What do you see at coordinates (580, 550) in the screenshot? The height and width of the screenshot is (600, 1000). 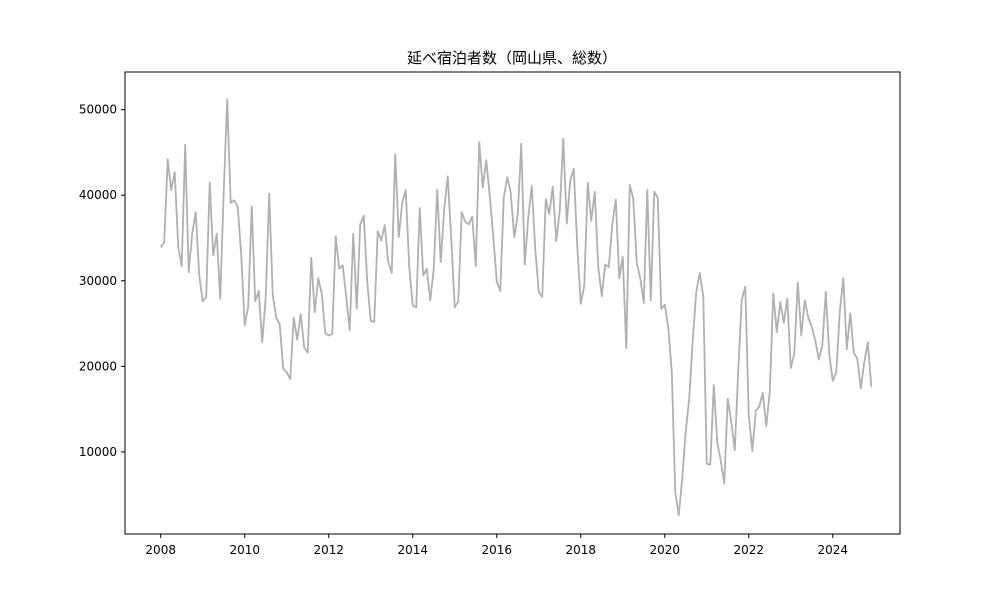 I see `x-tick-label: 2018` at bounding box center [580, 550].